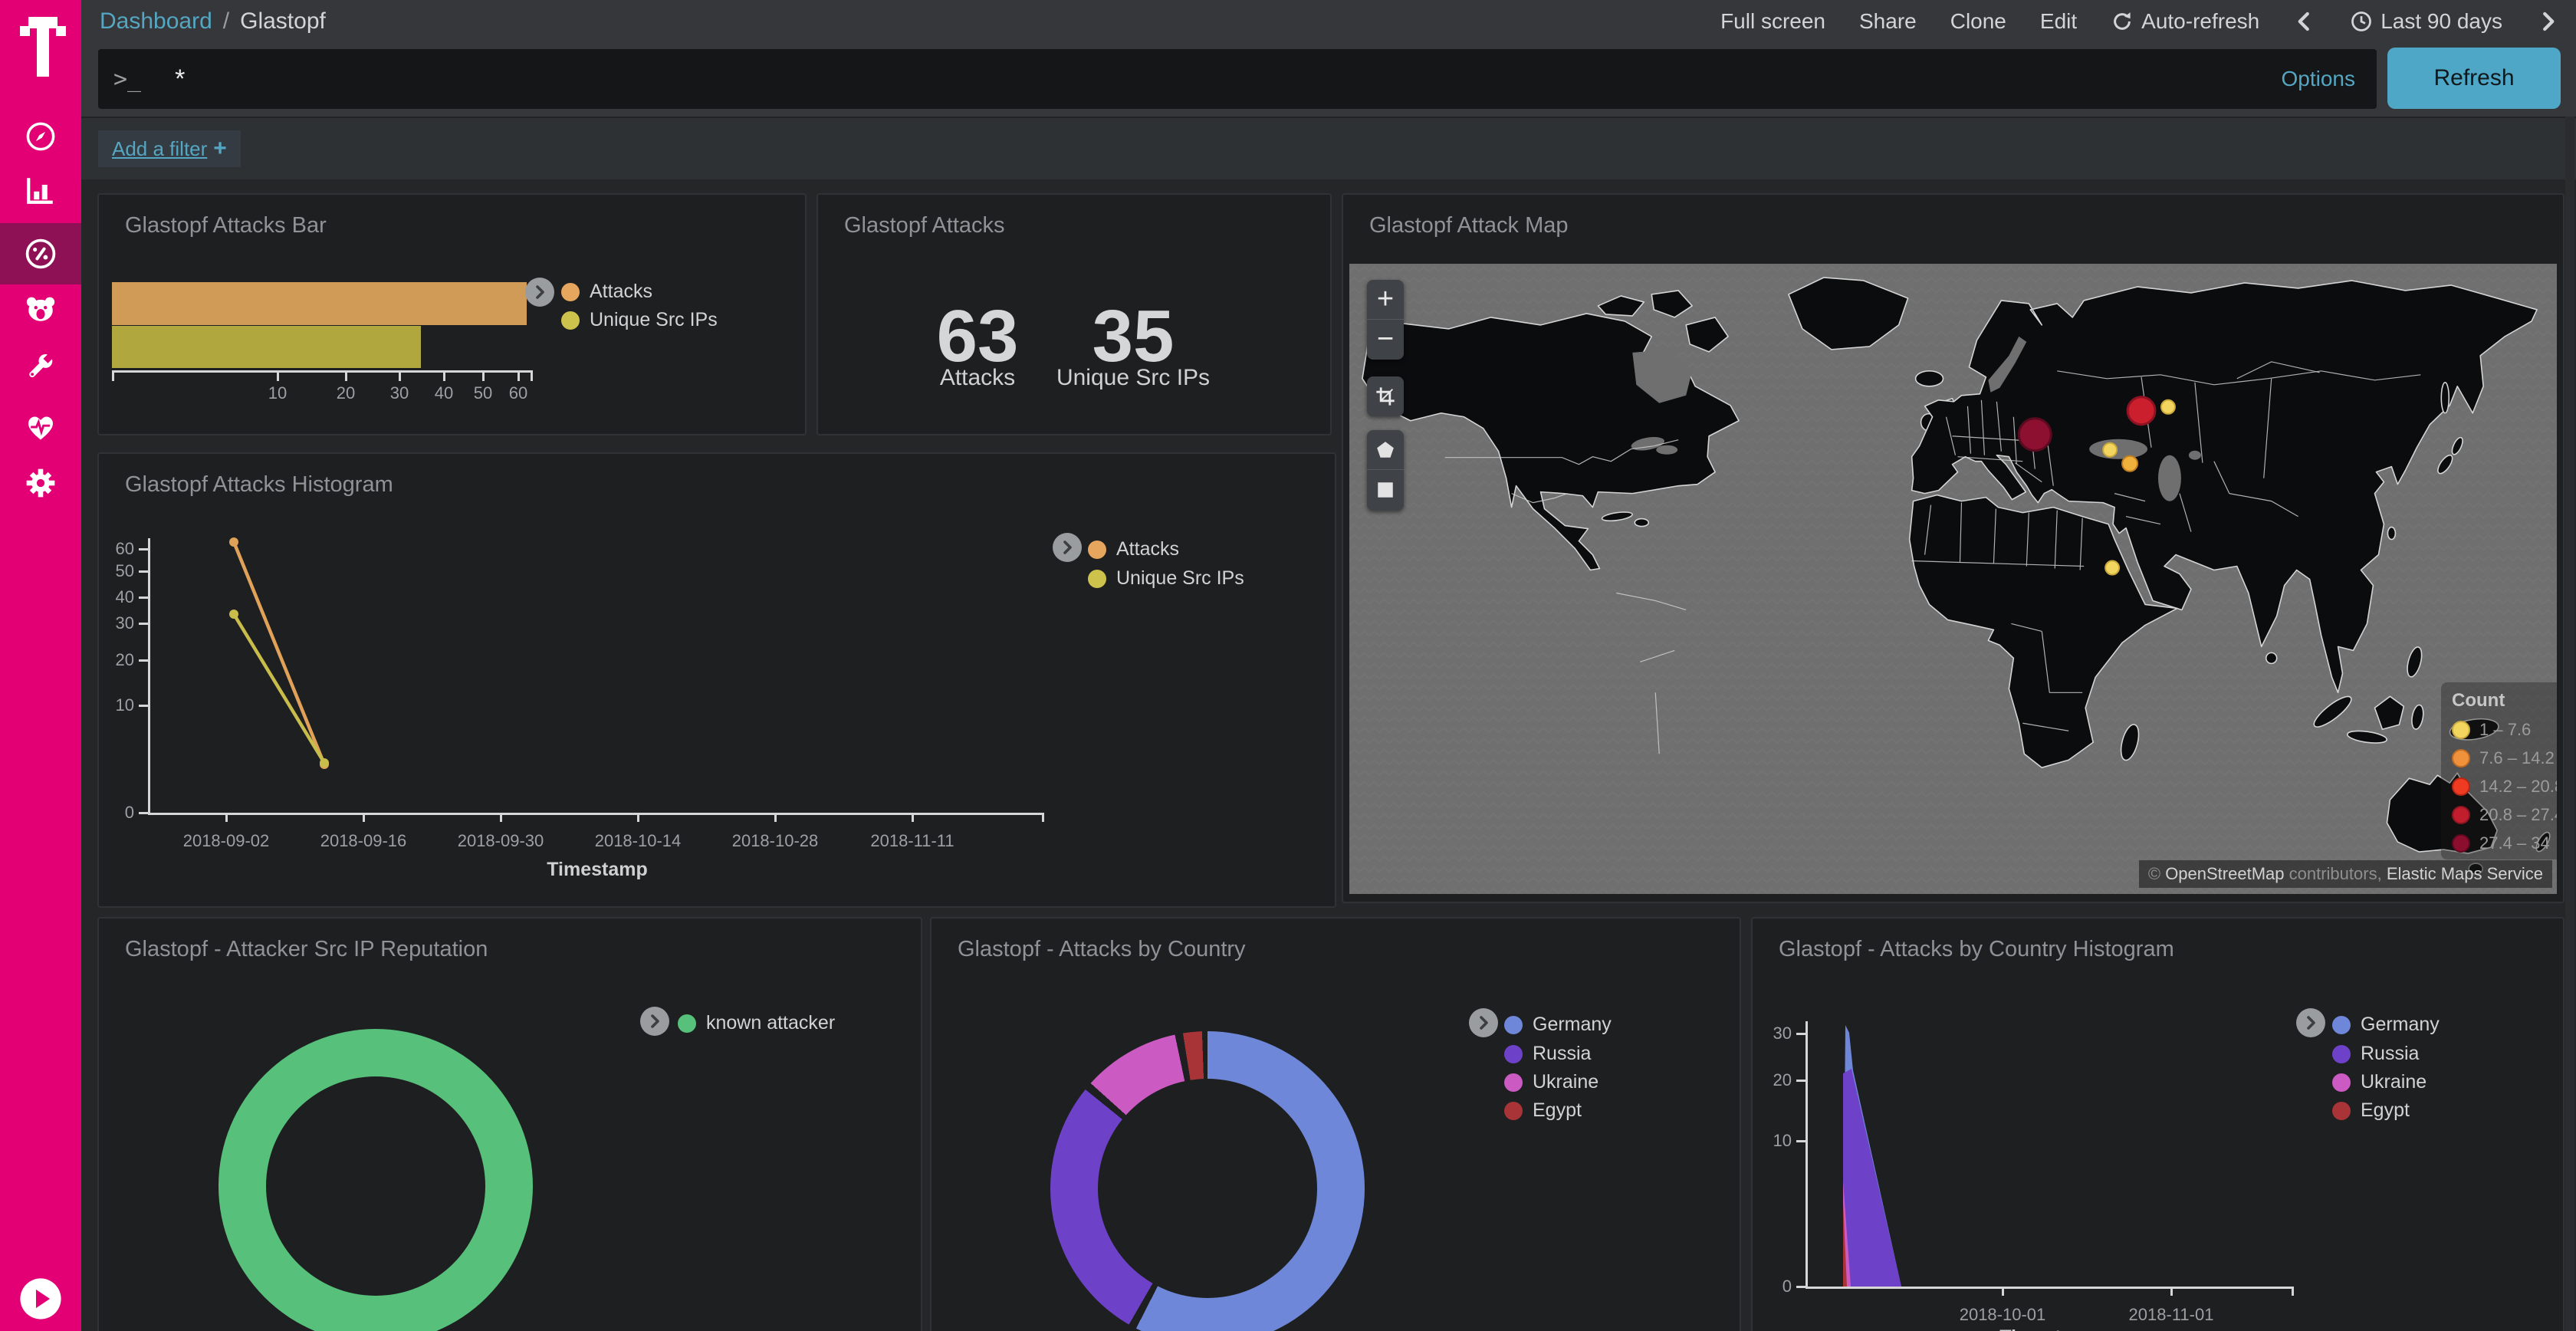 The width and height of the screenshot is (2576, 1331). What do you see at coordinates (1385, 449) in the screenshot?
I see `draw-polygon-button` at bounding box center [1385, 449].